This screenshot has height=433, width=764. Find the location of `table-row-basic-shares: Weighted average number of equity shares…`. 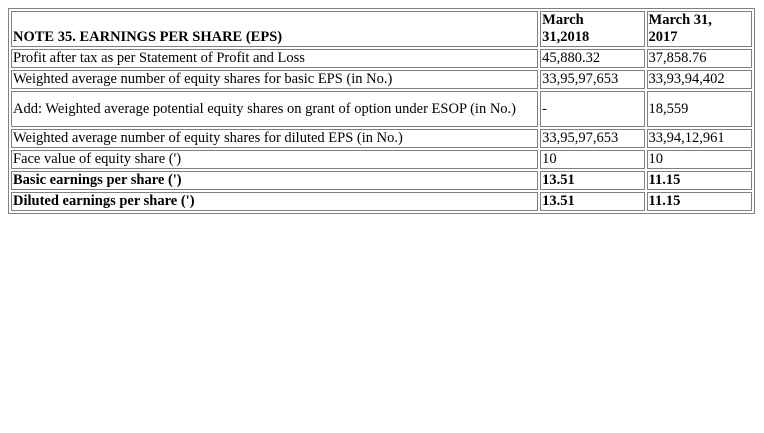

table-row-basic-shares: Weighted average number of equity shares… is located at coordinates (381, 79).